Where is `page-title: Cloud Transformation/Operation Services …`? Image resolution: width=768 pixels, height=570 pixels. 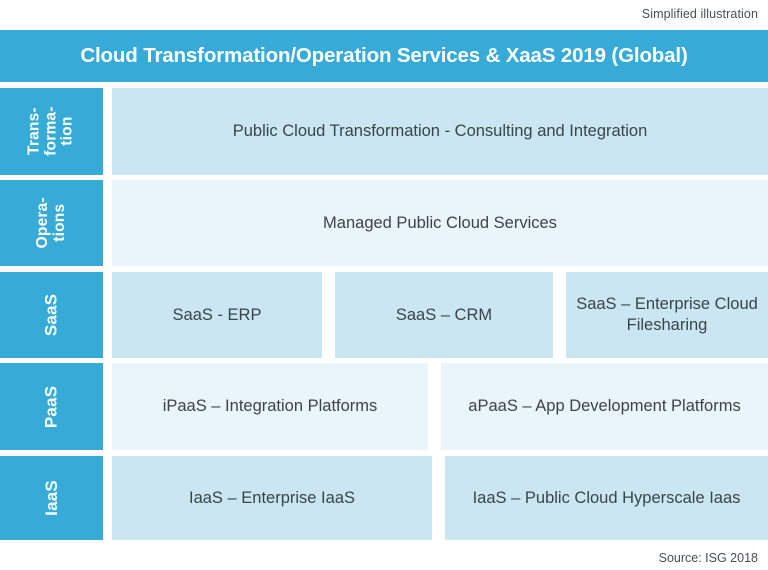 page-title: Cloud Transformation/Operation Services … is located at coordinates (384, 55).